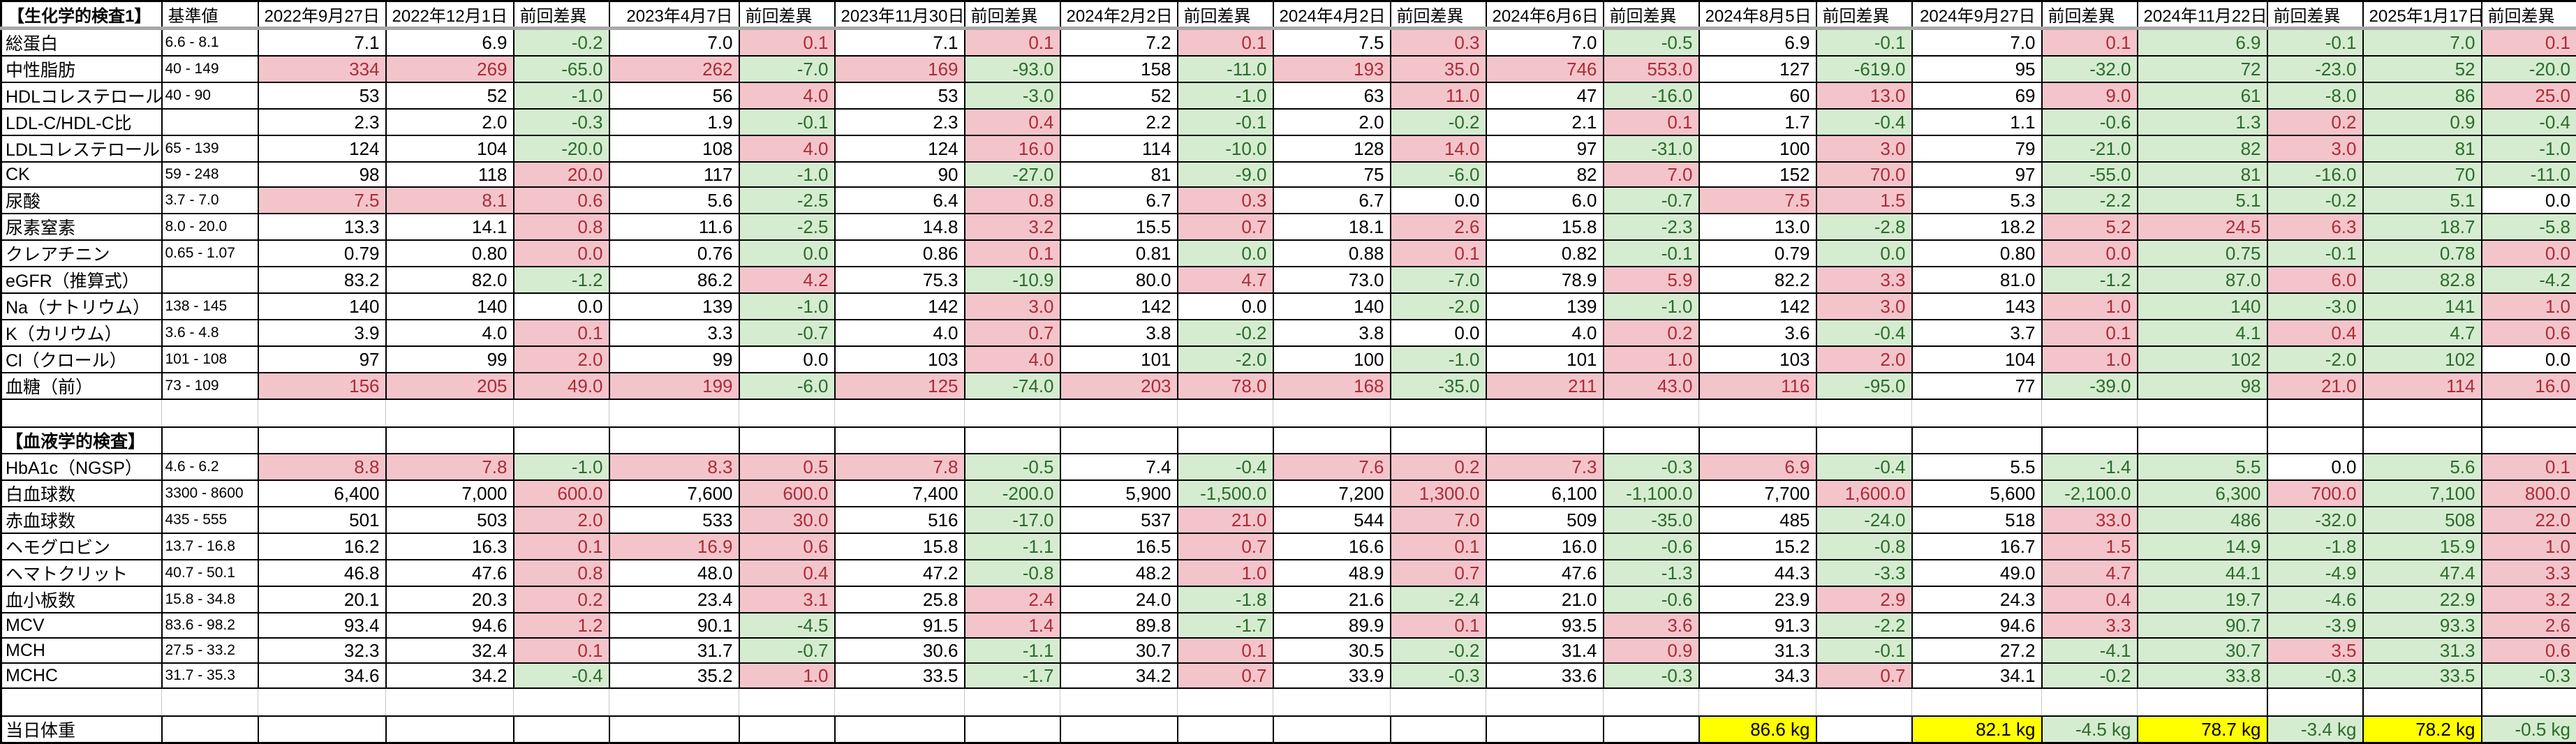 The width and height of the screenshot is (2576, 744). What do you see at coordinates (322, 148) in the screenshot?
I see `value-cell: 124` at bounding box center [322, 148].